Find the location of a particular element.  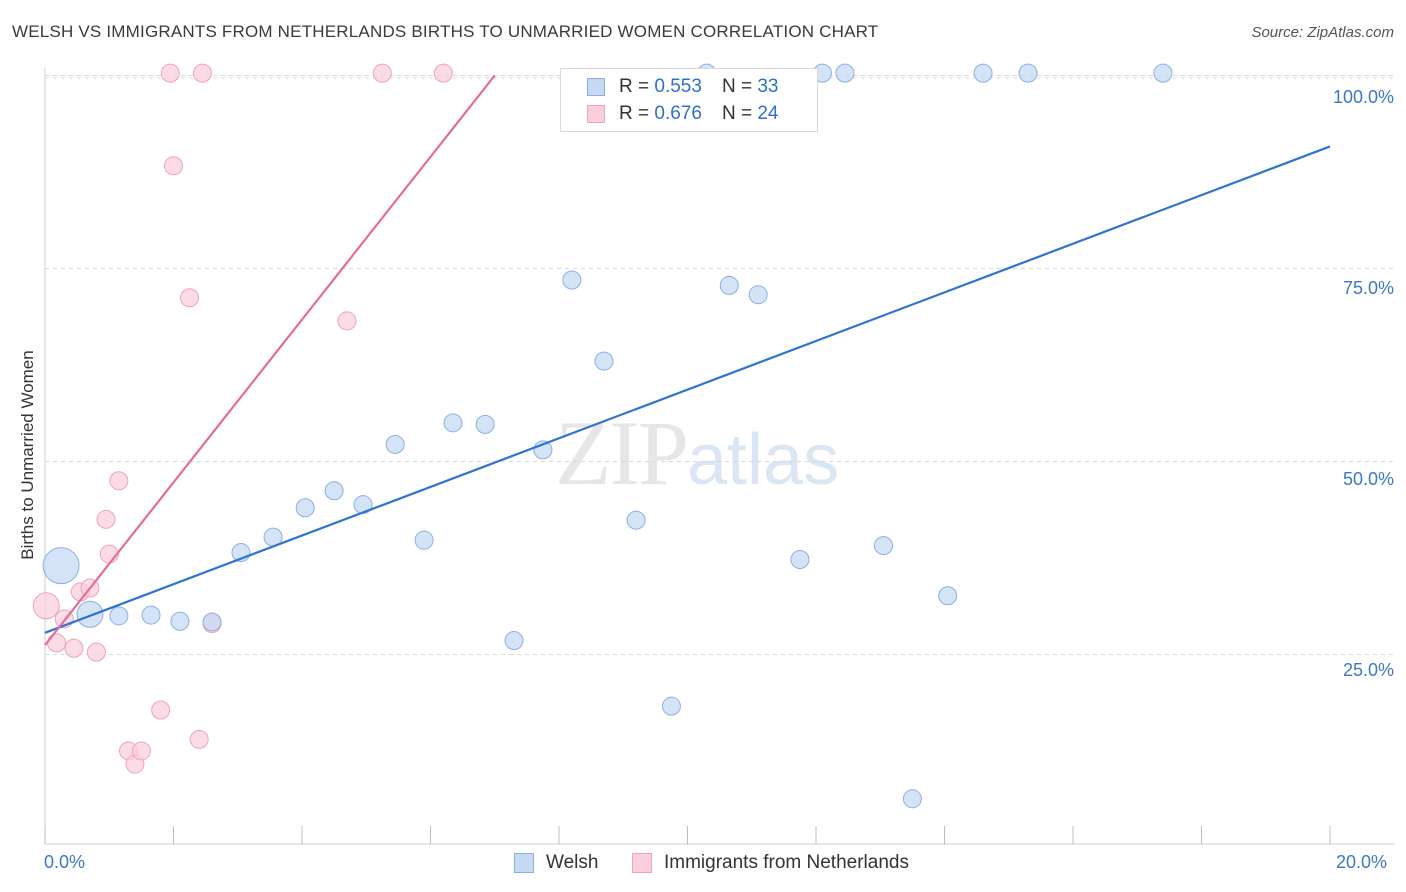

x-tick-label-max: 20.0% is located at coordinates (1362, 862).